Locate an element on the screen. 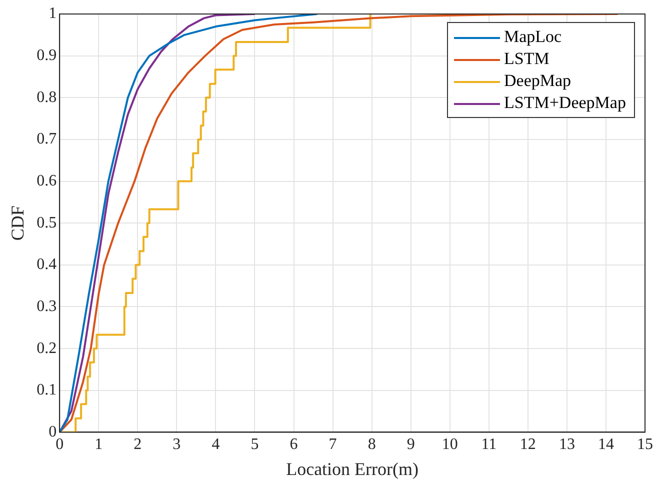 The image size is (656, 485). y-tick-label: 0.2 is located at coordinates (46, 348).